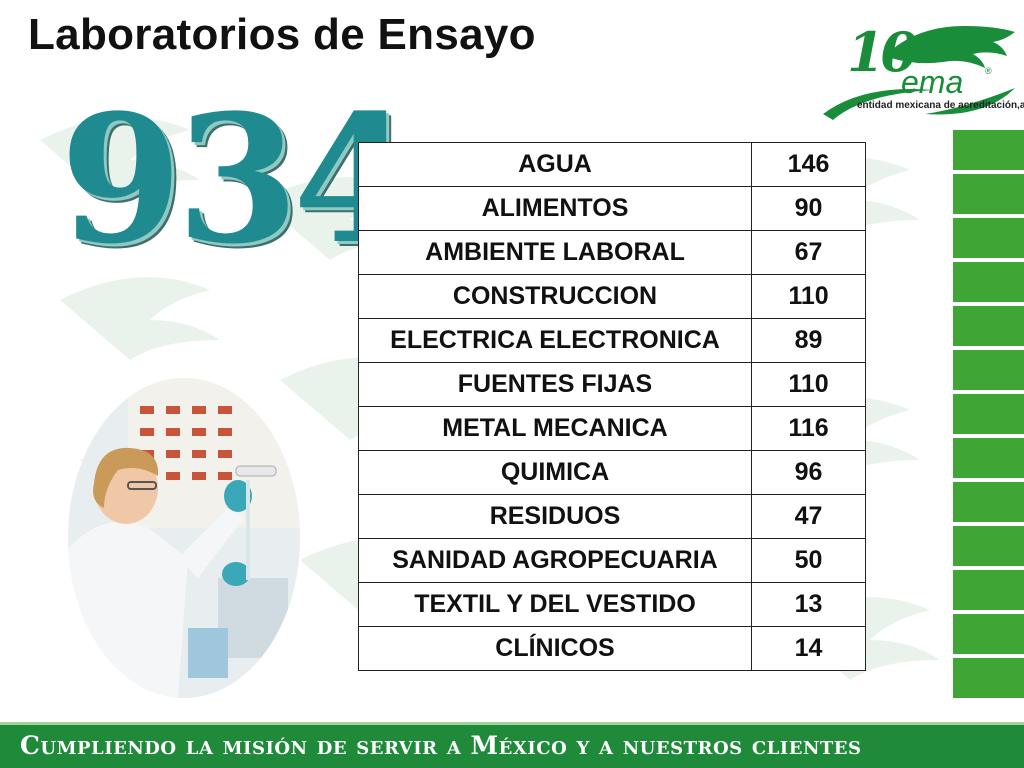 The height and width of the screenshot is (768, 1024). Describe the element at coordinates (932, 82) in the screenshot. I see `logo-brand: ema` at that location.